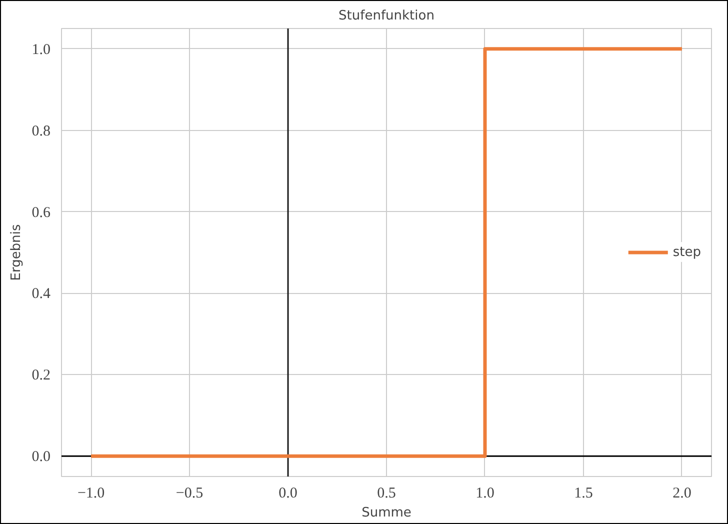 The image size is (728, 524). Describe the element at coordinates (91, 494) in the screenshot. I see `x-tick-label: −1.0` at that location.